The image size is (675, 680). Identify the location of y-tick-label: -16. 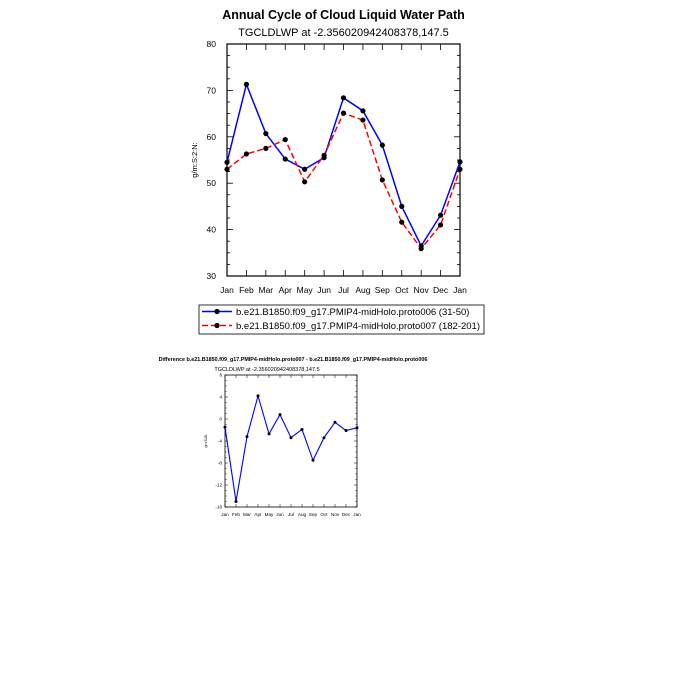
(218, 507).